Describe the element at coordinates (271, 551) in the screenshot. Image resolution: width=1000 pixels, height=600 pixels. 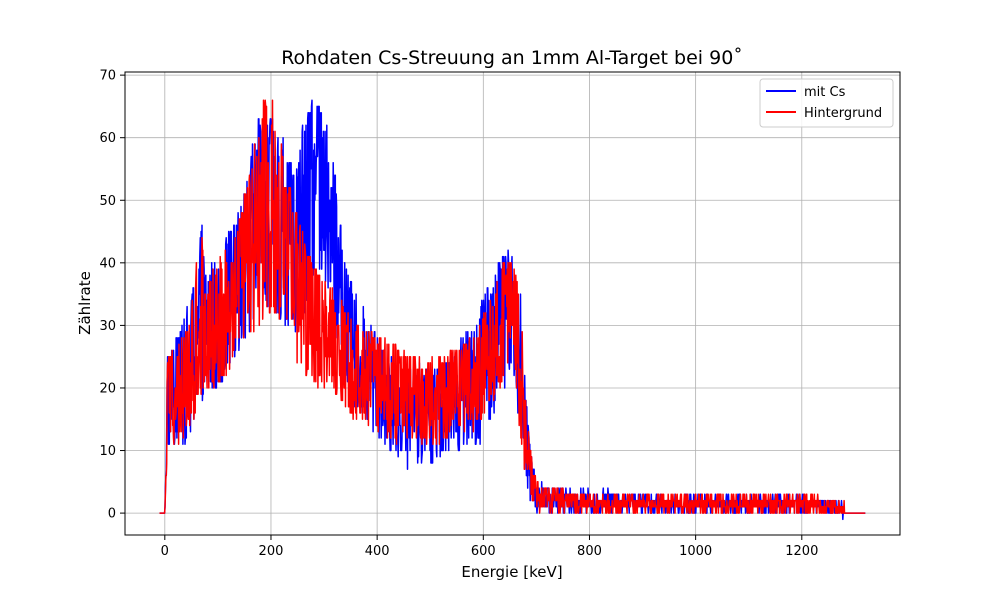
I see `x-tick-label: 200` at that location.